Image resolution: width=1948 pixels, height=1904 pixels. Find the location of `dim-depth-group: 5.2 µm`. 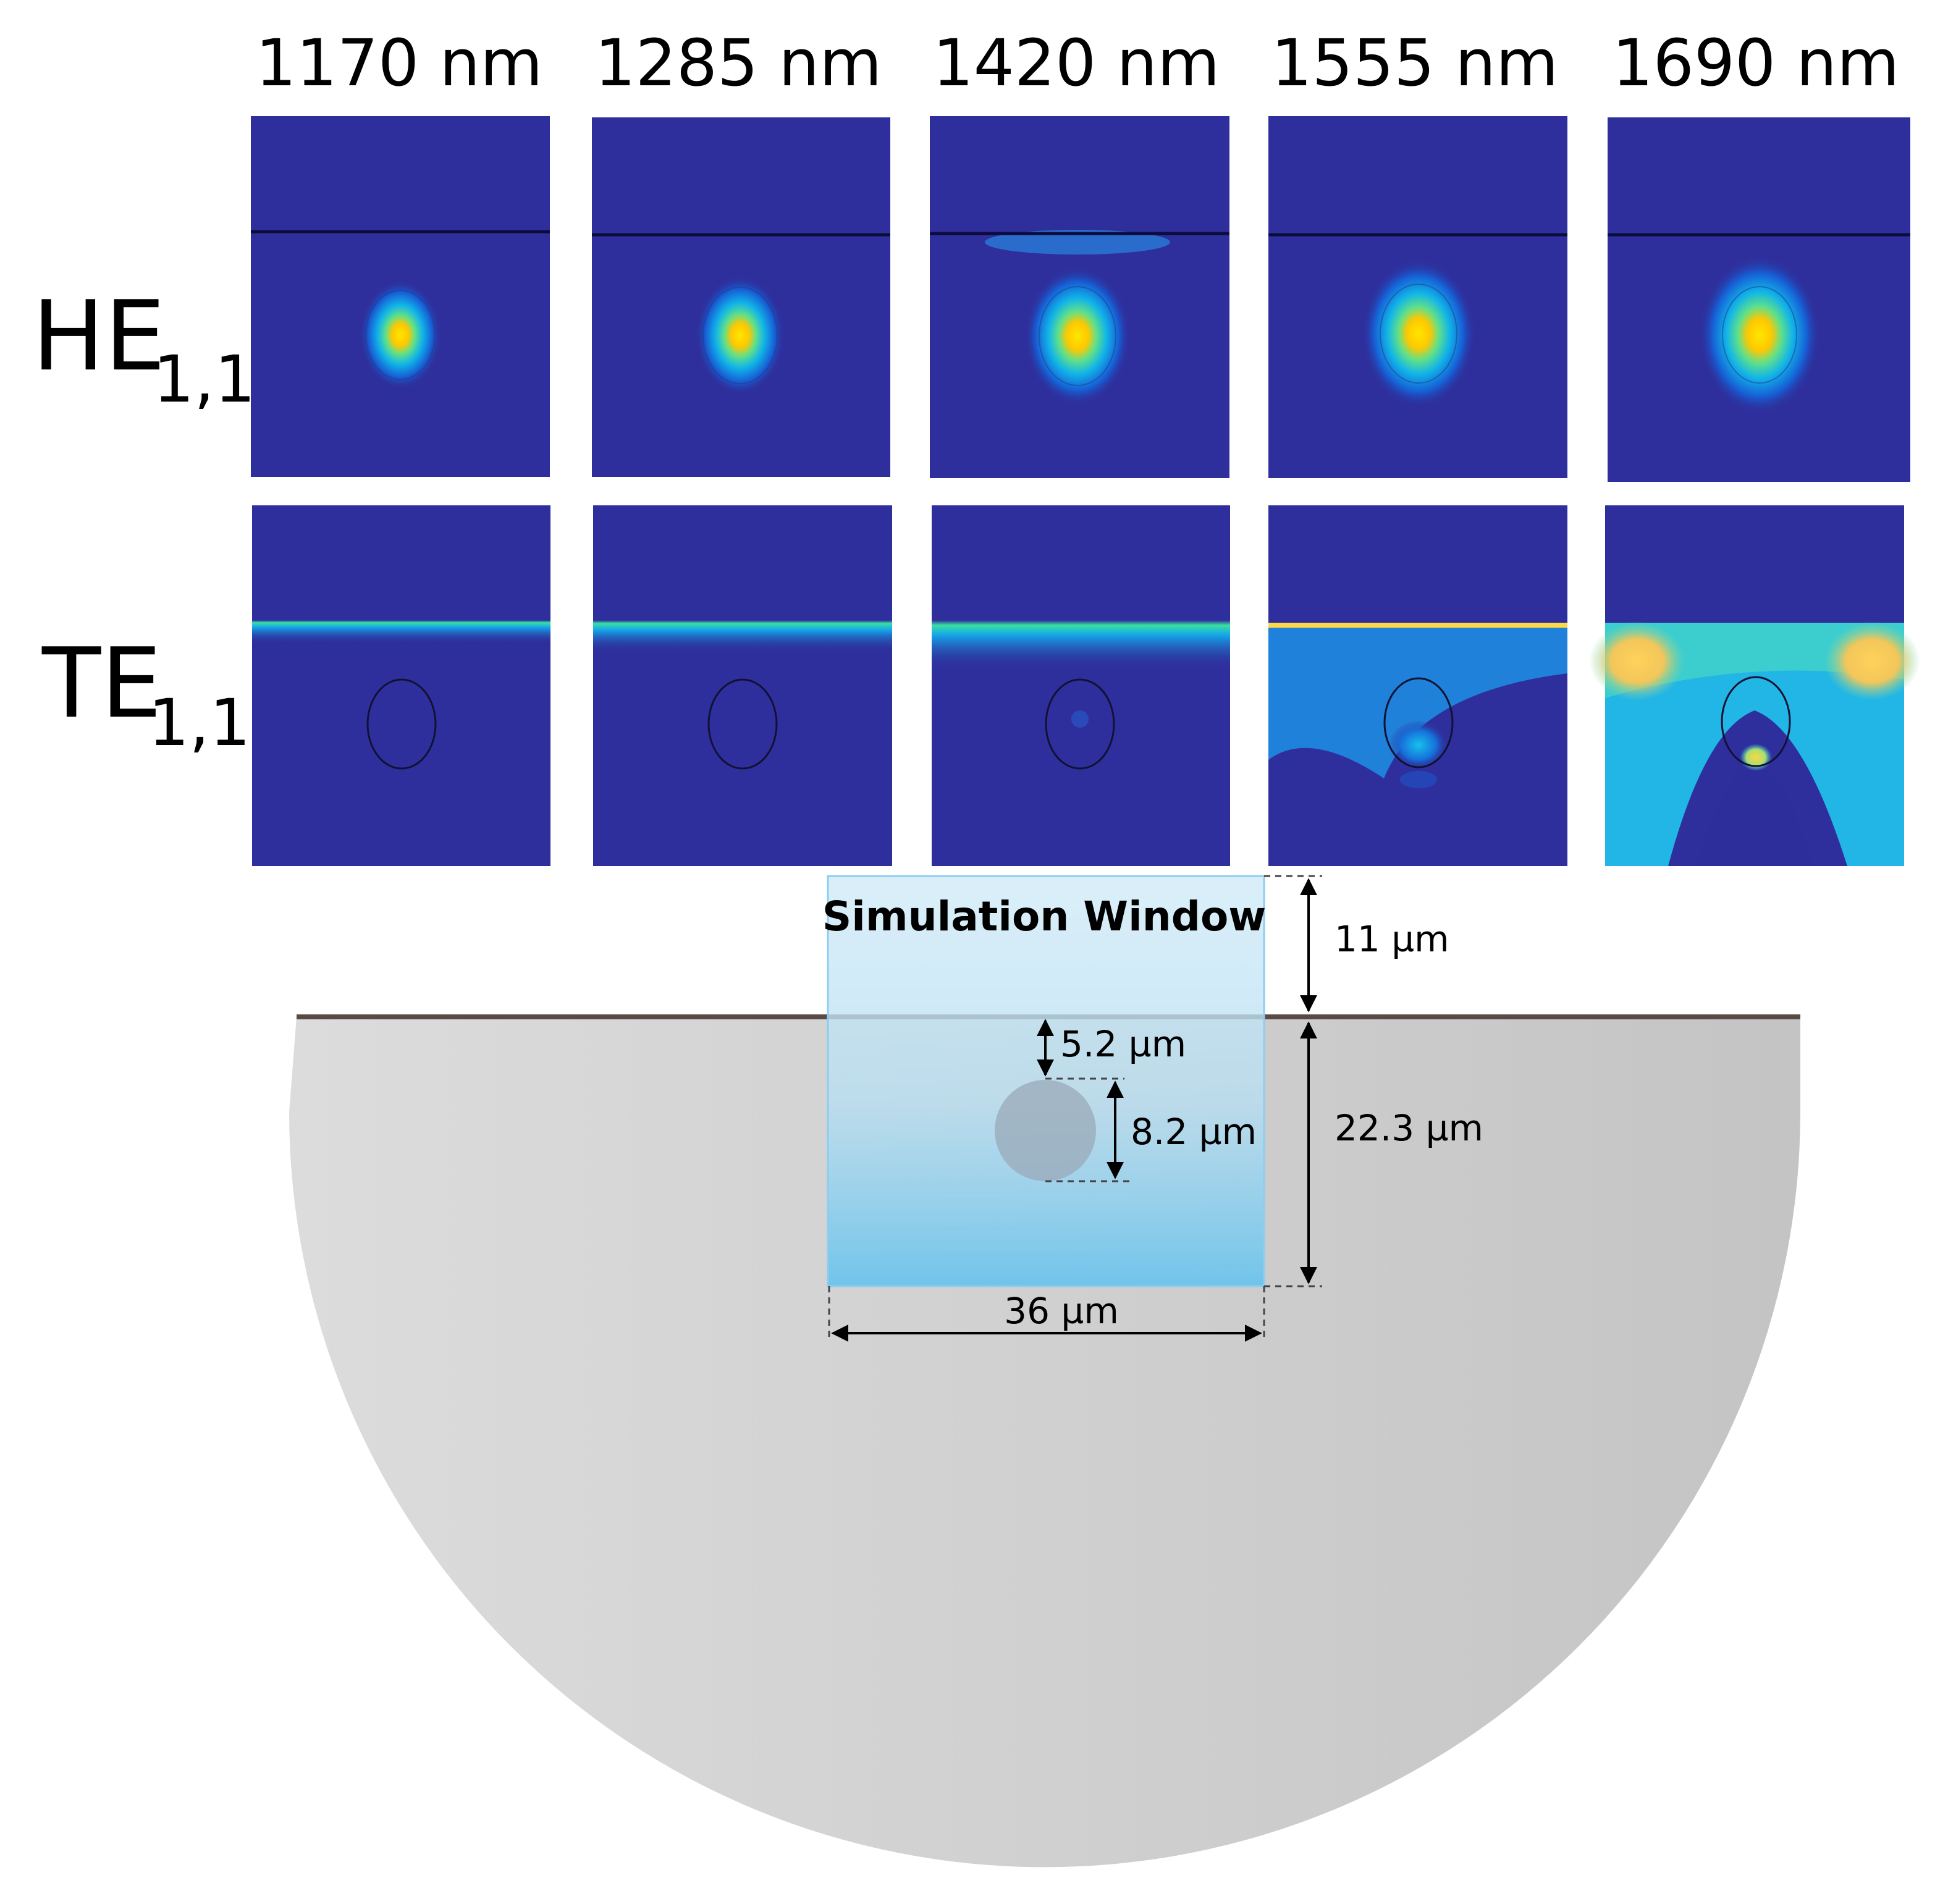

dim-depth-group: 5.2 µm is located at coordinates (1111, 1050).